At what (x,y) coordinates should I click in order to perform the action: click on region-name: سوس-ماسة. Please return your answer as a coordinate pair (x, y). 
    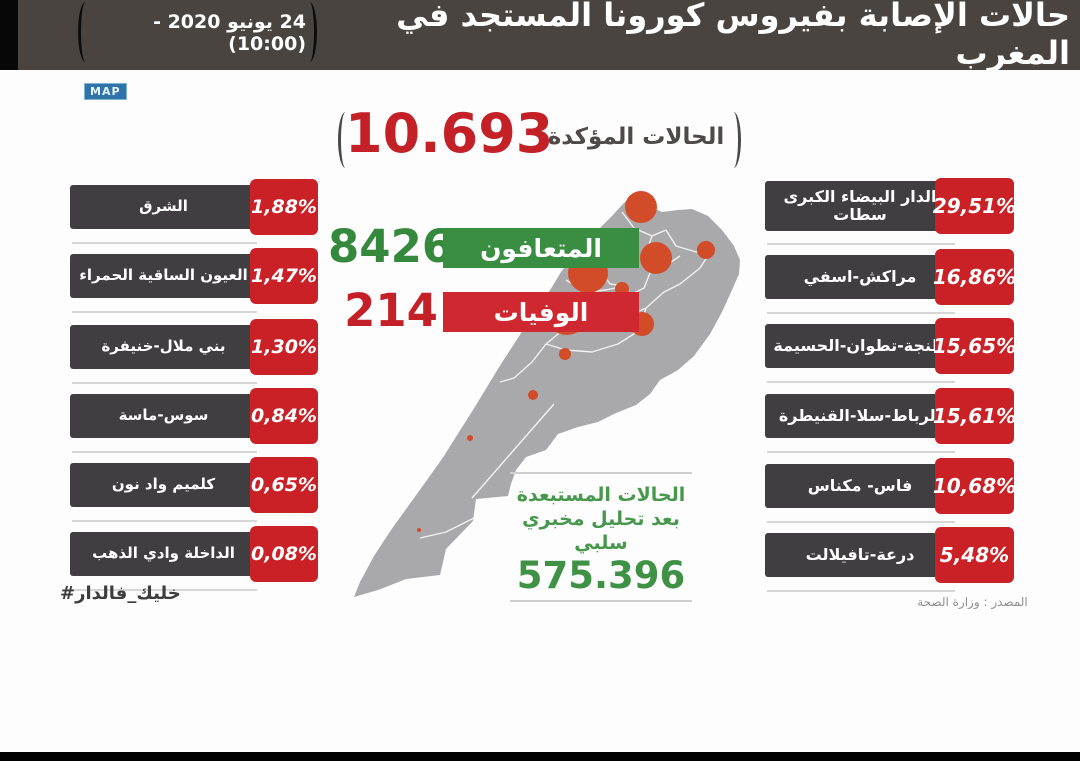
    Looking at the image, I should click on (163, 415).